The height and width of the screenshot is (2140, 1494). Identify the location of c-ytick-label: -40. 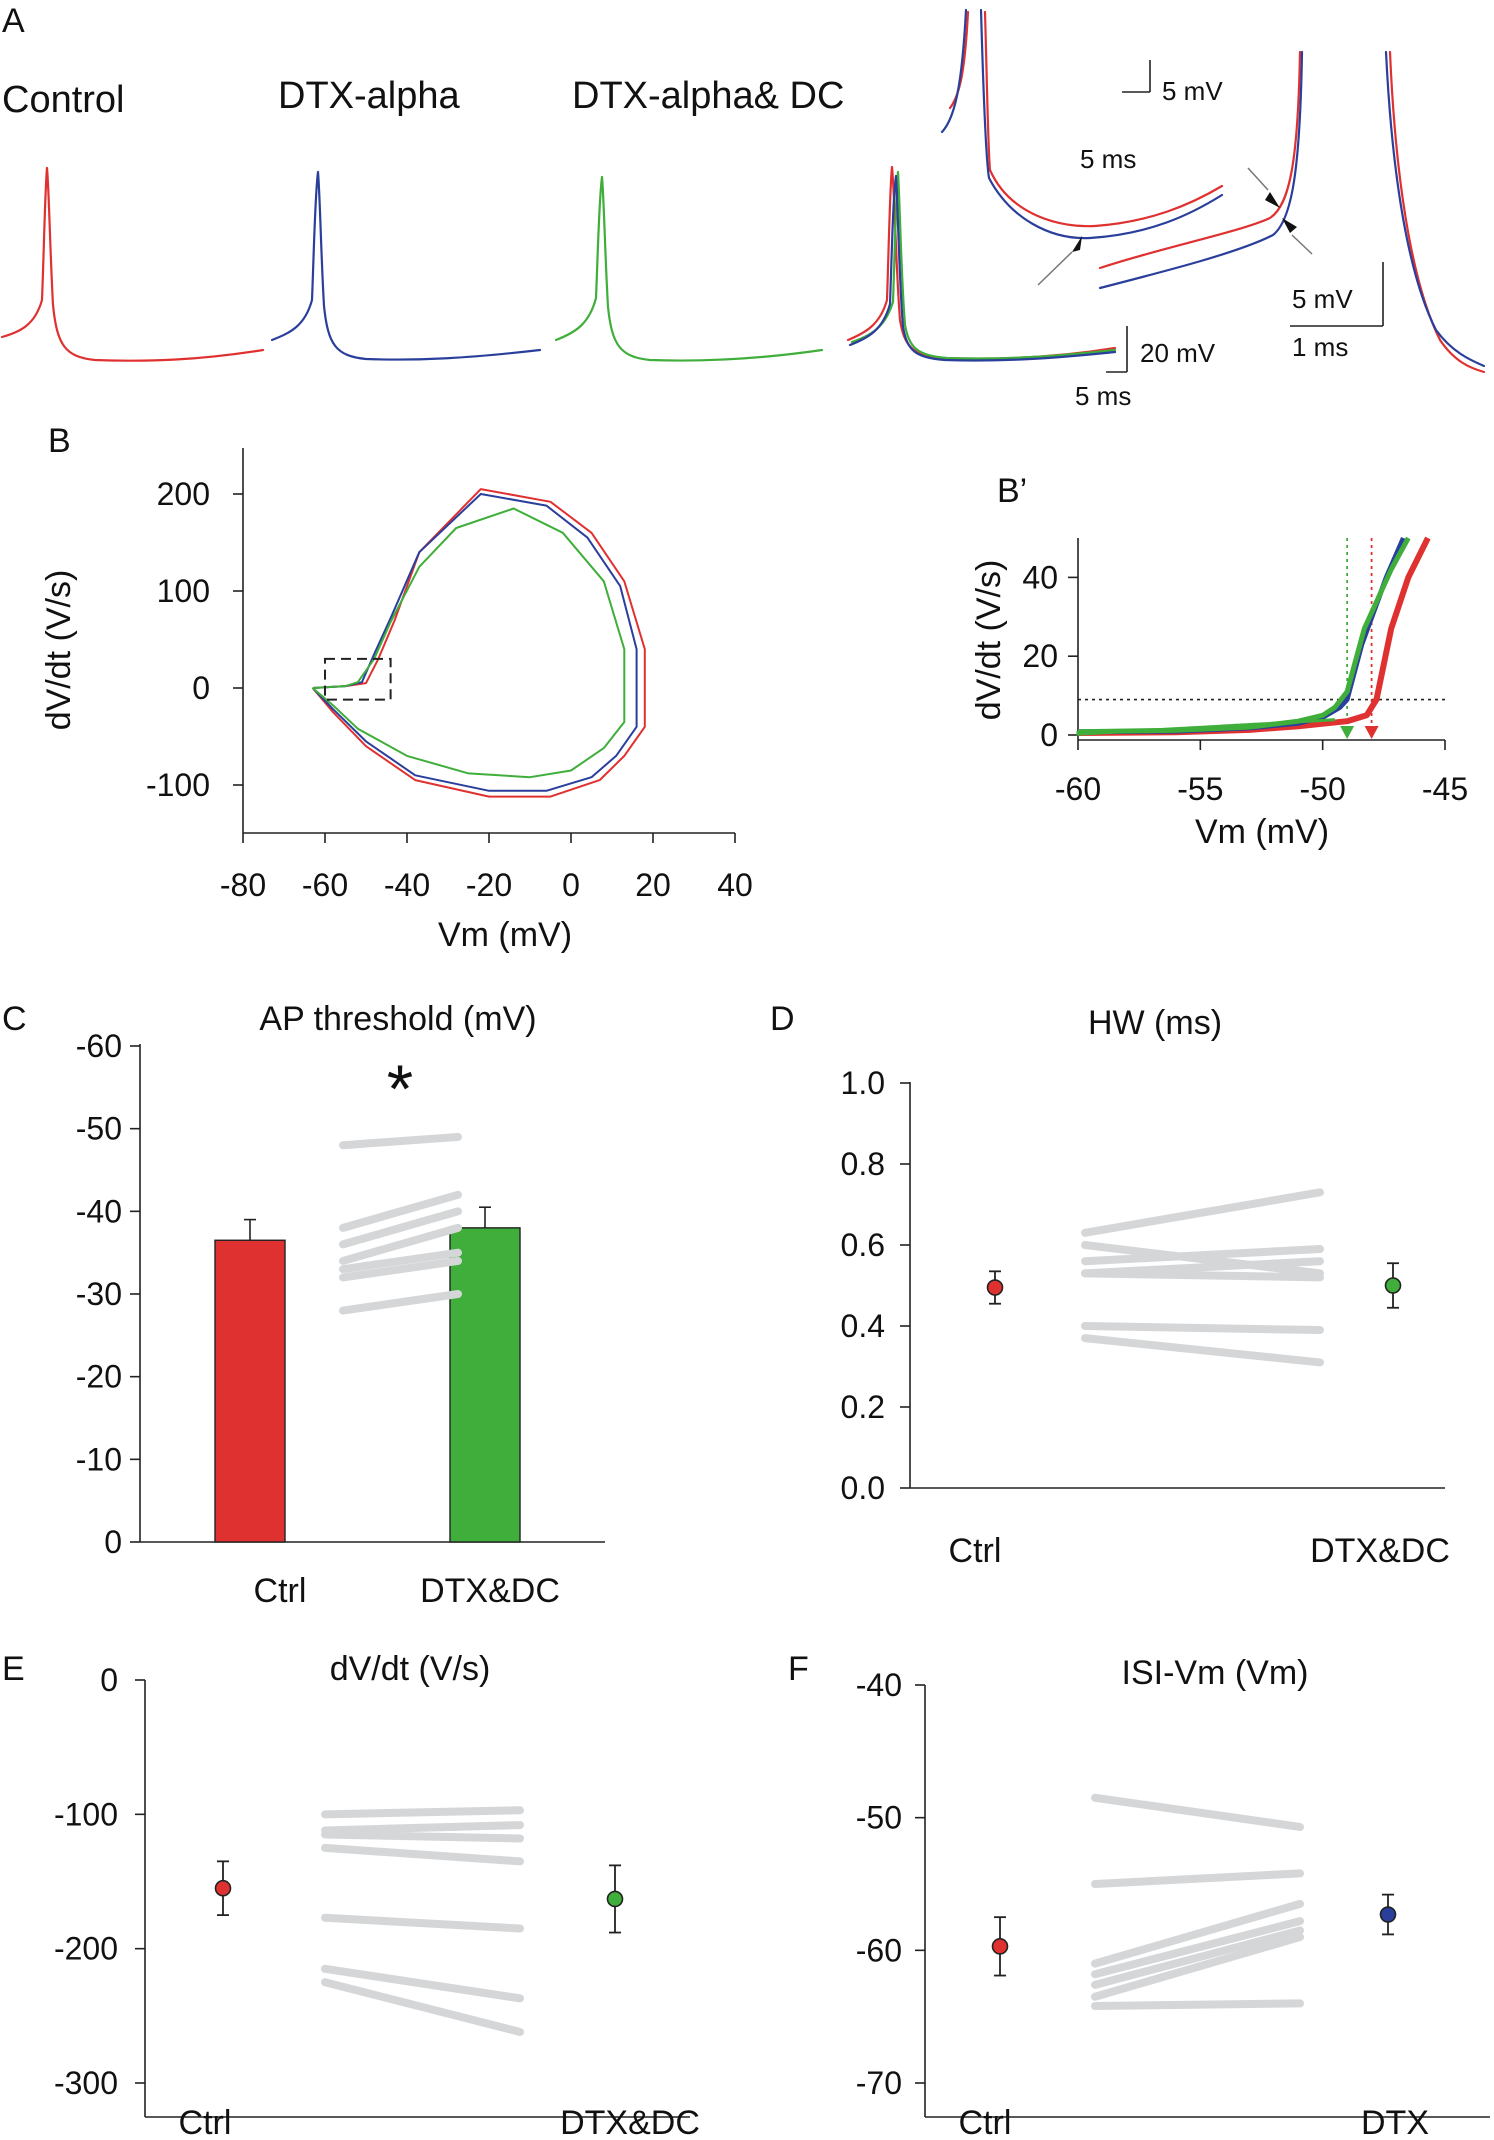
(99, 1211).